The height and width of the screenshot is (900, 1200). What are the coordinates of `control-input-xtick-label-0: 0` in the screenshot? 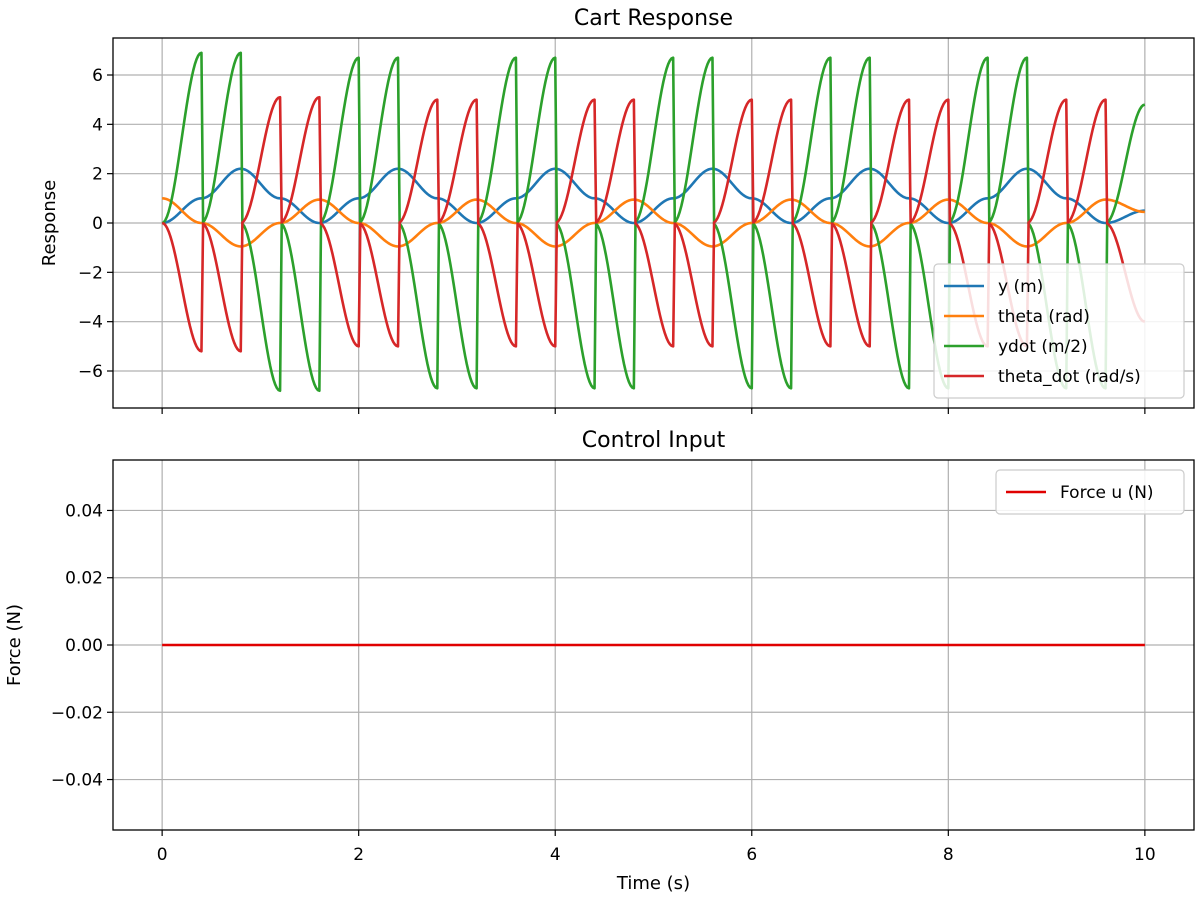 It's located at (162, 855).